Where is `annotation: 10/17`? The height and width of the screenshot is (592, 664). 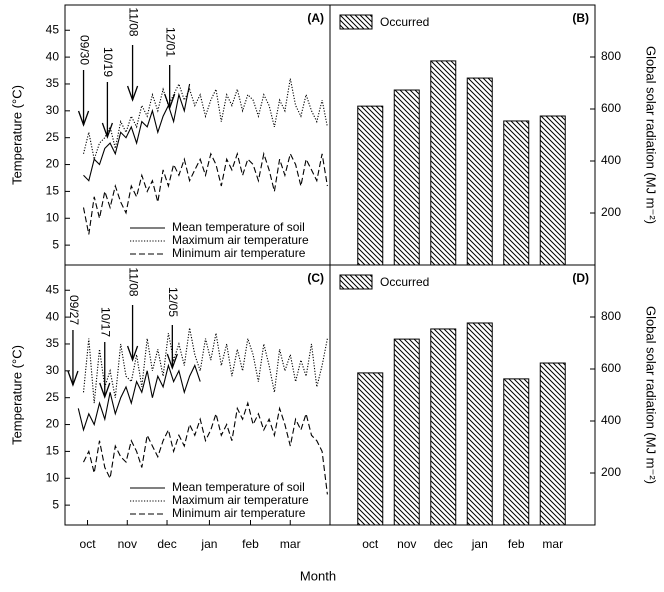
annotation: 10/17 is located at coordinates (106, 322).